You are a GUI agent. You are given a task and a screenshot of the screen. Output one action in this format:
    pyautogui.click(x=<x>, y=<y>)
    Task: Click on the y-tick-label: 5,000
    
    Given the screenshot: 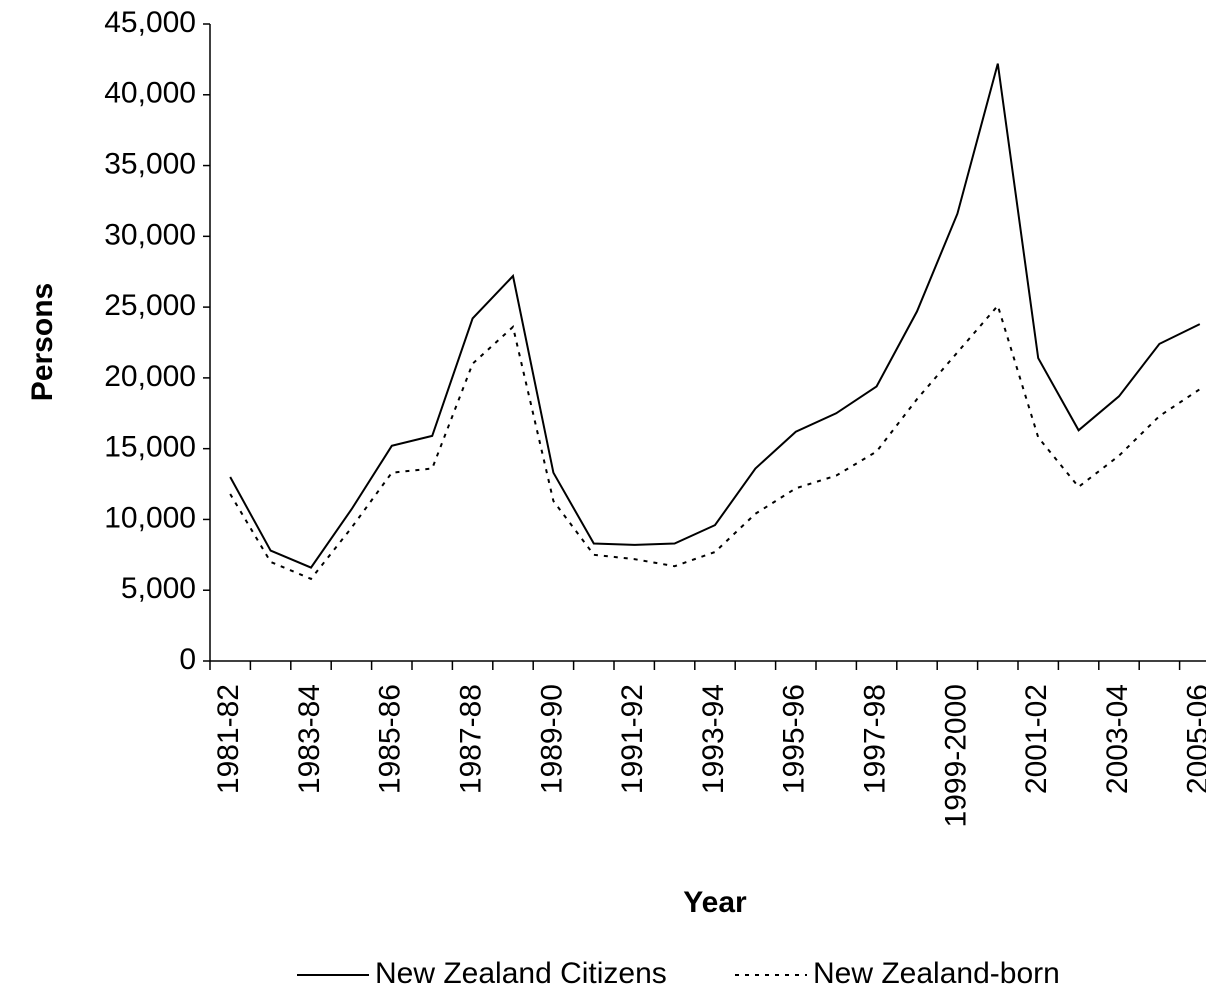 What is the action you would take?
    pyautogui.click(x=158, y=588)
    